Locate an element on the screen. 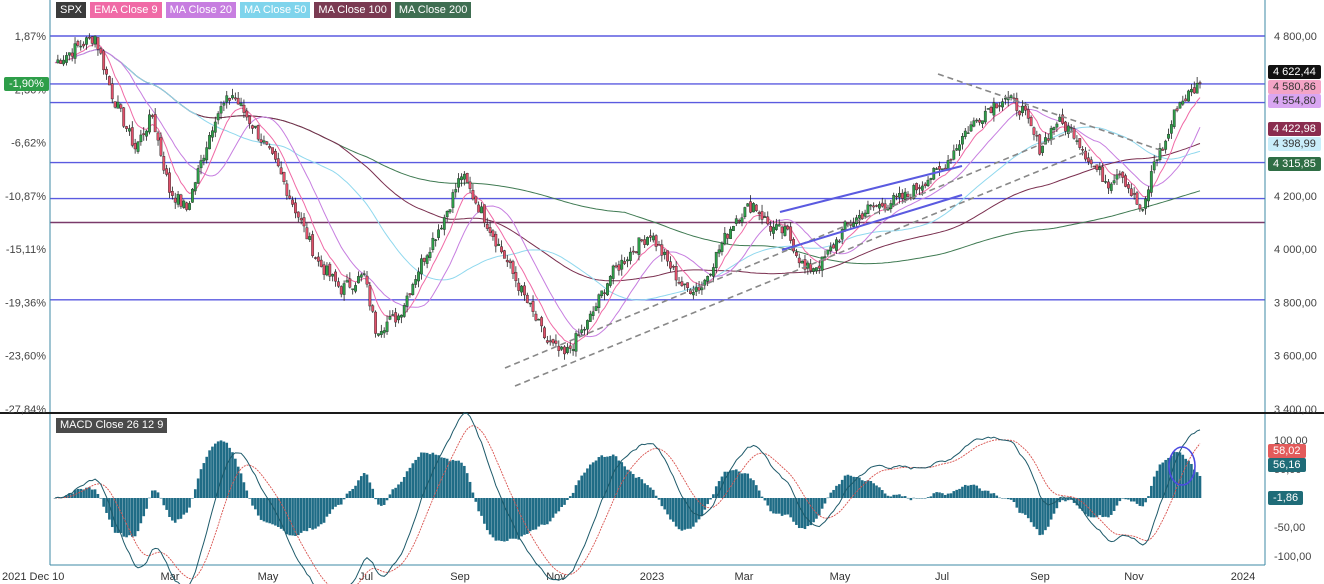 This screenshot has width=1324, height=584. legend-spx: SPX is located at coordinates (71, 10).